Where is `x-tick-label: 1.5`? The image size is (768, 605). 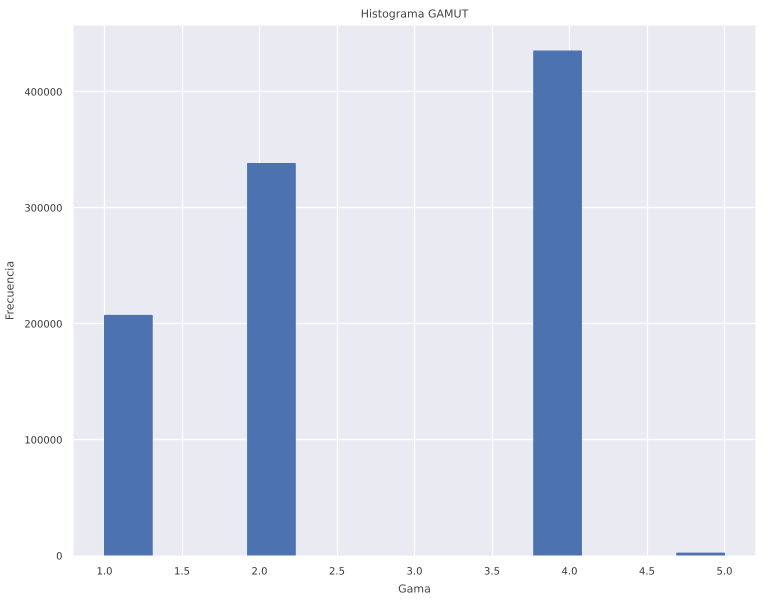 x-tick-label: 1.5 is located at coordinates (182, 572).